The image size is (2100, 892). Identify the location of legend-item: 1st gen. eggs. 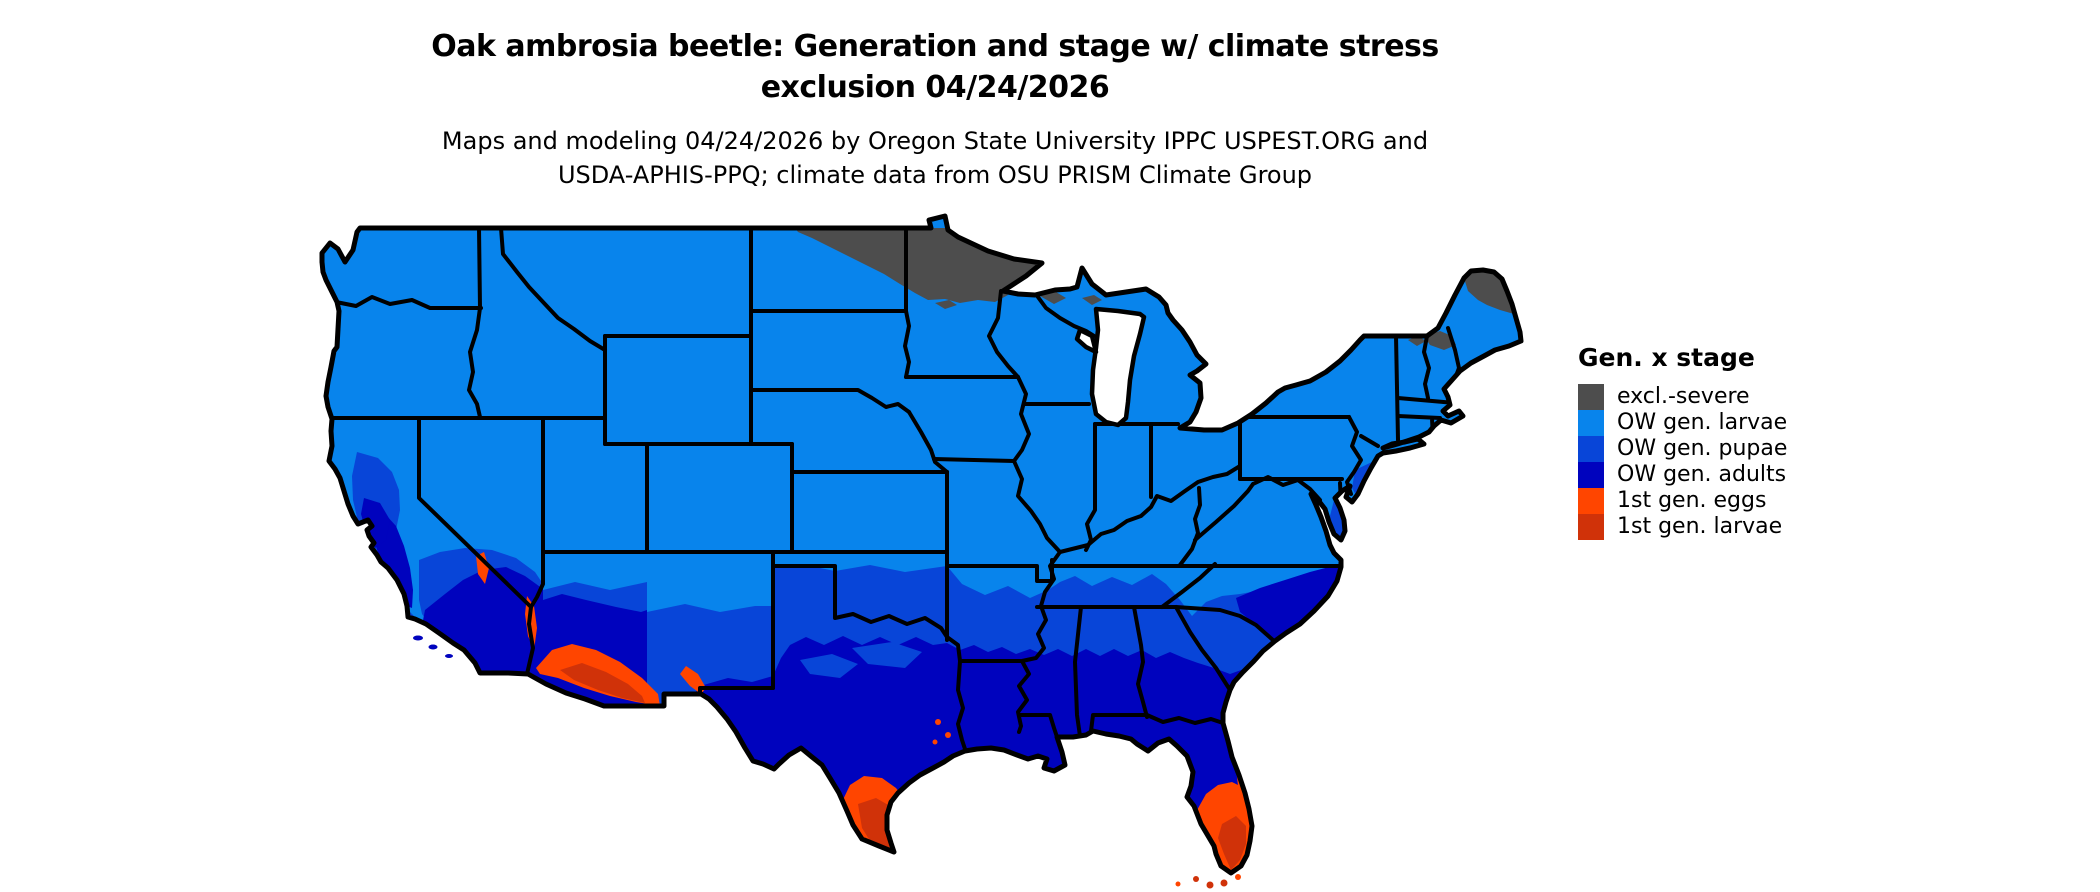
(1682, 501).